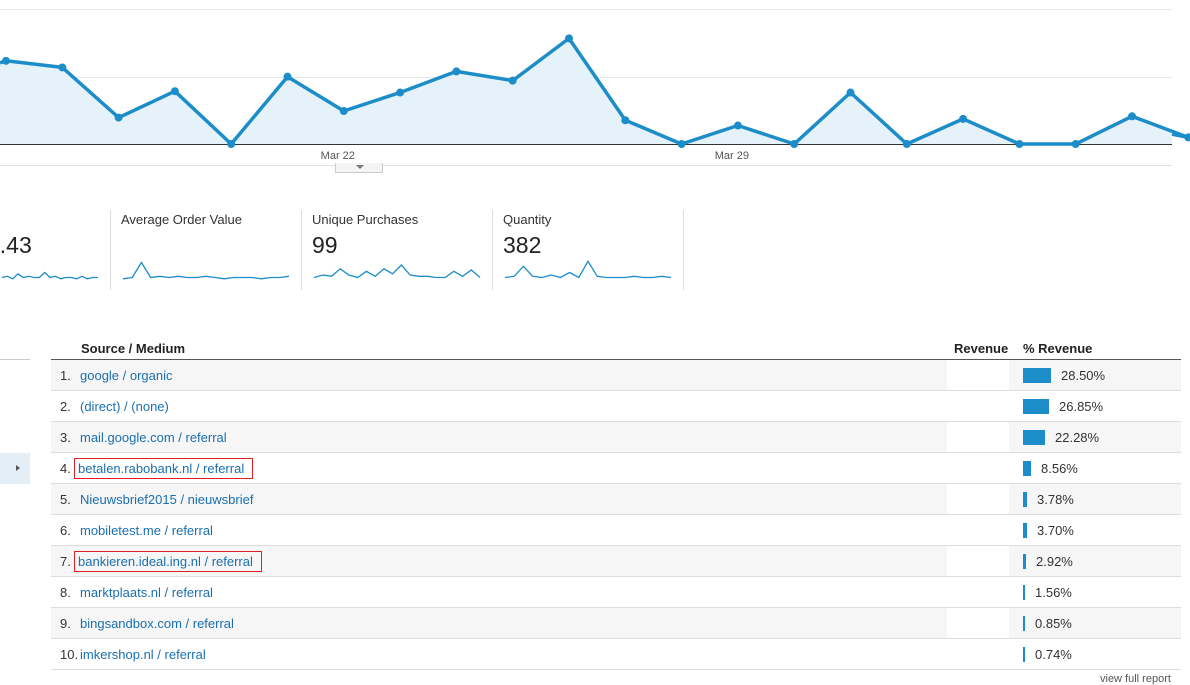  Describe the element at coordinates (55, 250) in the screenshot. I see `metric-card-conversion: 2.43` at that location.